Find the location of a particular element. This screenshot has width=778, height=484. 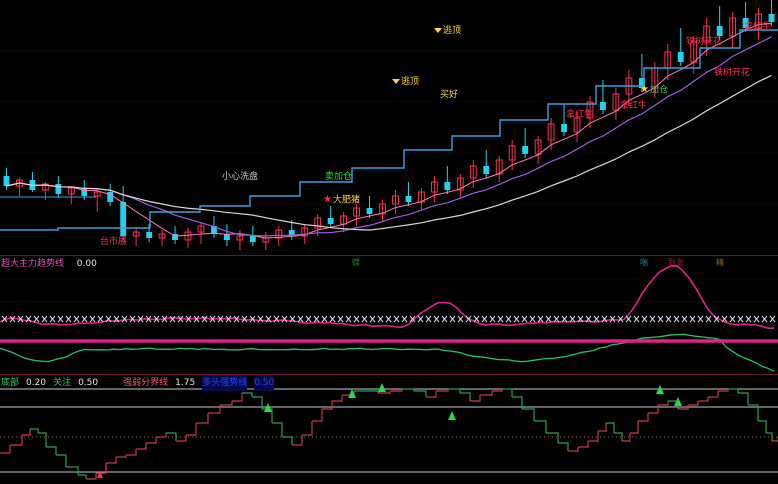

price-annotation-a4: 逃顶 is located at coordinates (447, 31).